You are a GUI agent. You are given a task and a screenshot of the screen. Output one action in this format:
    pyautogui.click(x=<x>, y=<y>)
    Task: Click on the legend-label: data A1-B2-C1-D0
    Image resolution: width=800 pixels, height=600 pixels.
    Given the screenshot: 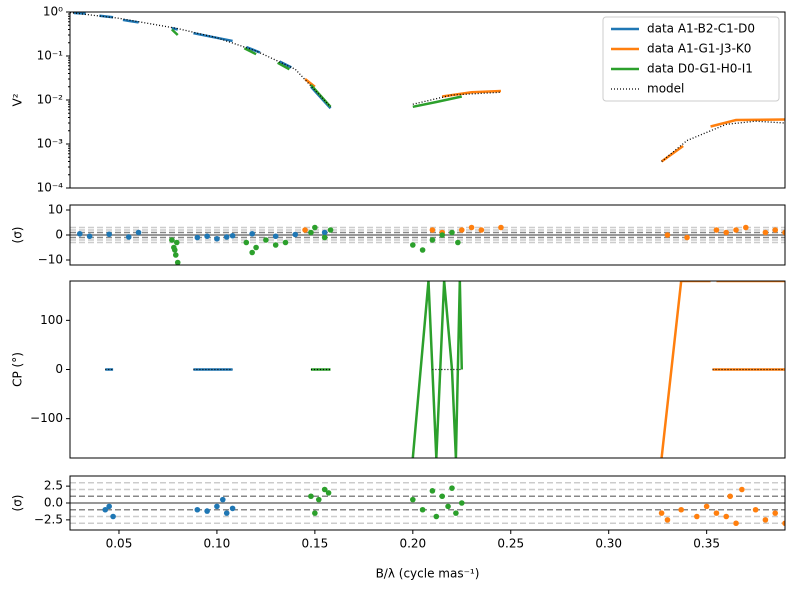 What is the action you would take?
    pyautogui.click(x=701, y=29)
    